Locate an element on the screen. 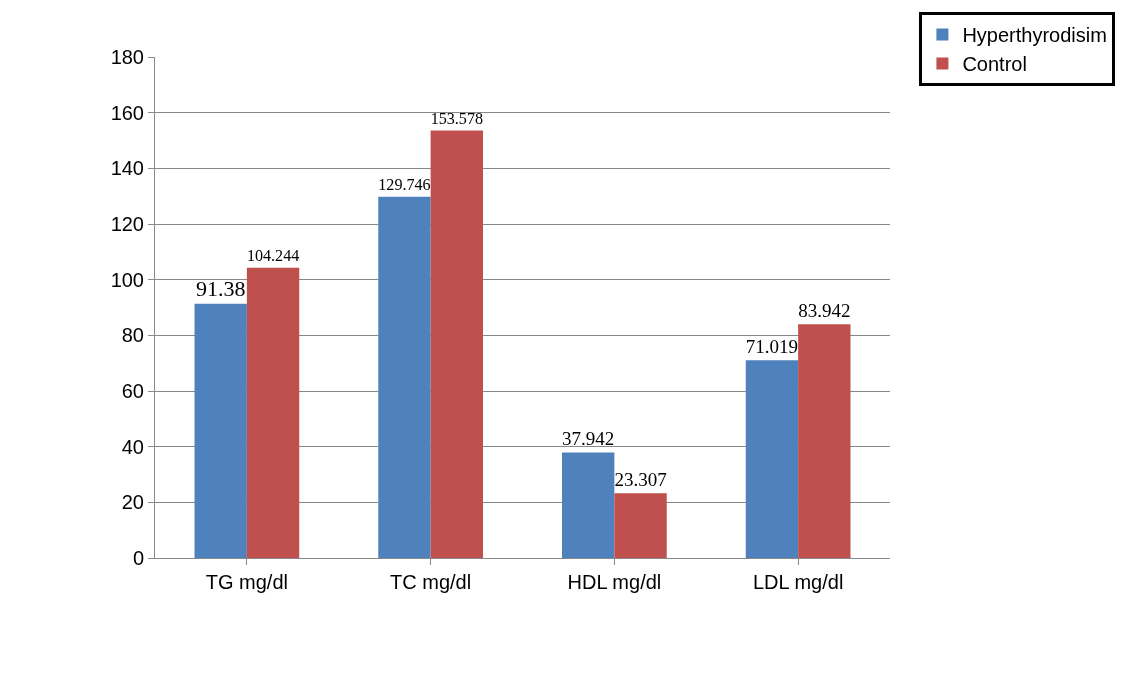 This screenshot has height=679, width=1147. data-label: 153.578 is located at coordinates (456, 118).